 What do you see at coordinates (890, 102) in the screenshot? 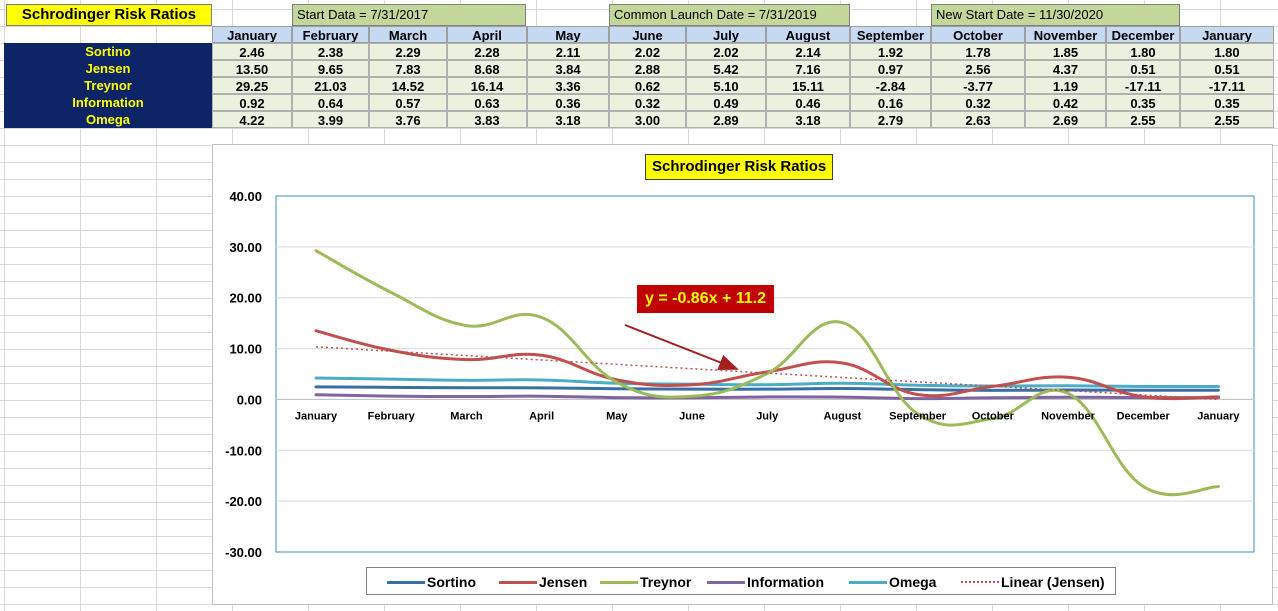
I see `table-cell: 0.16` at bounding box center [890, 102].